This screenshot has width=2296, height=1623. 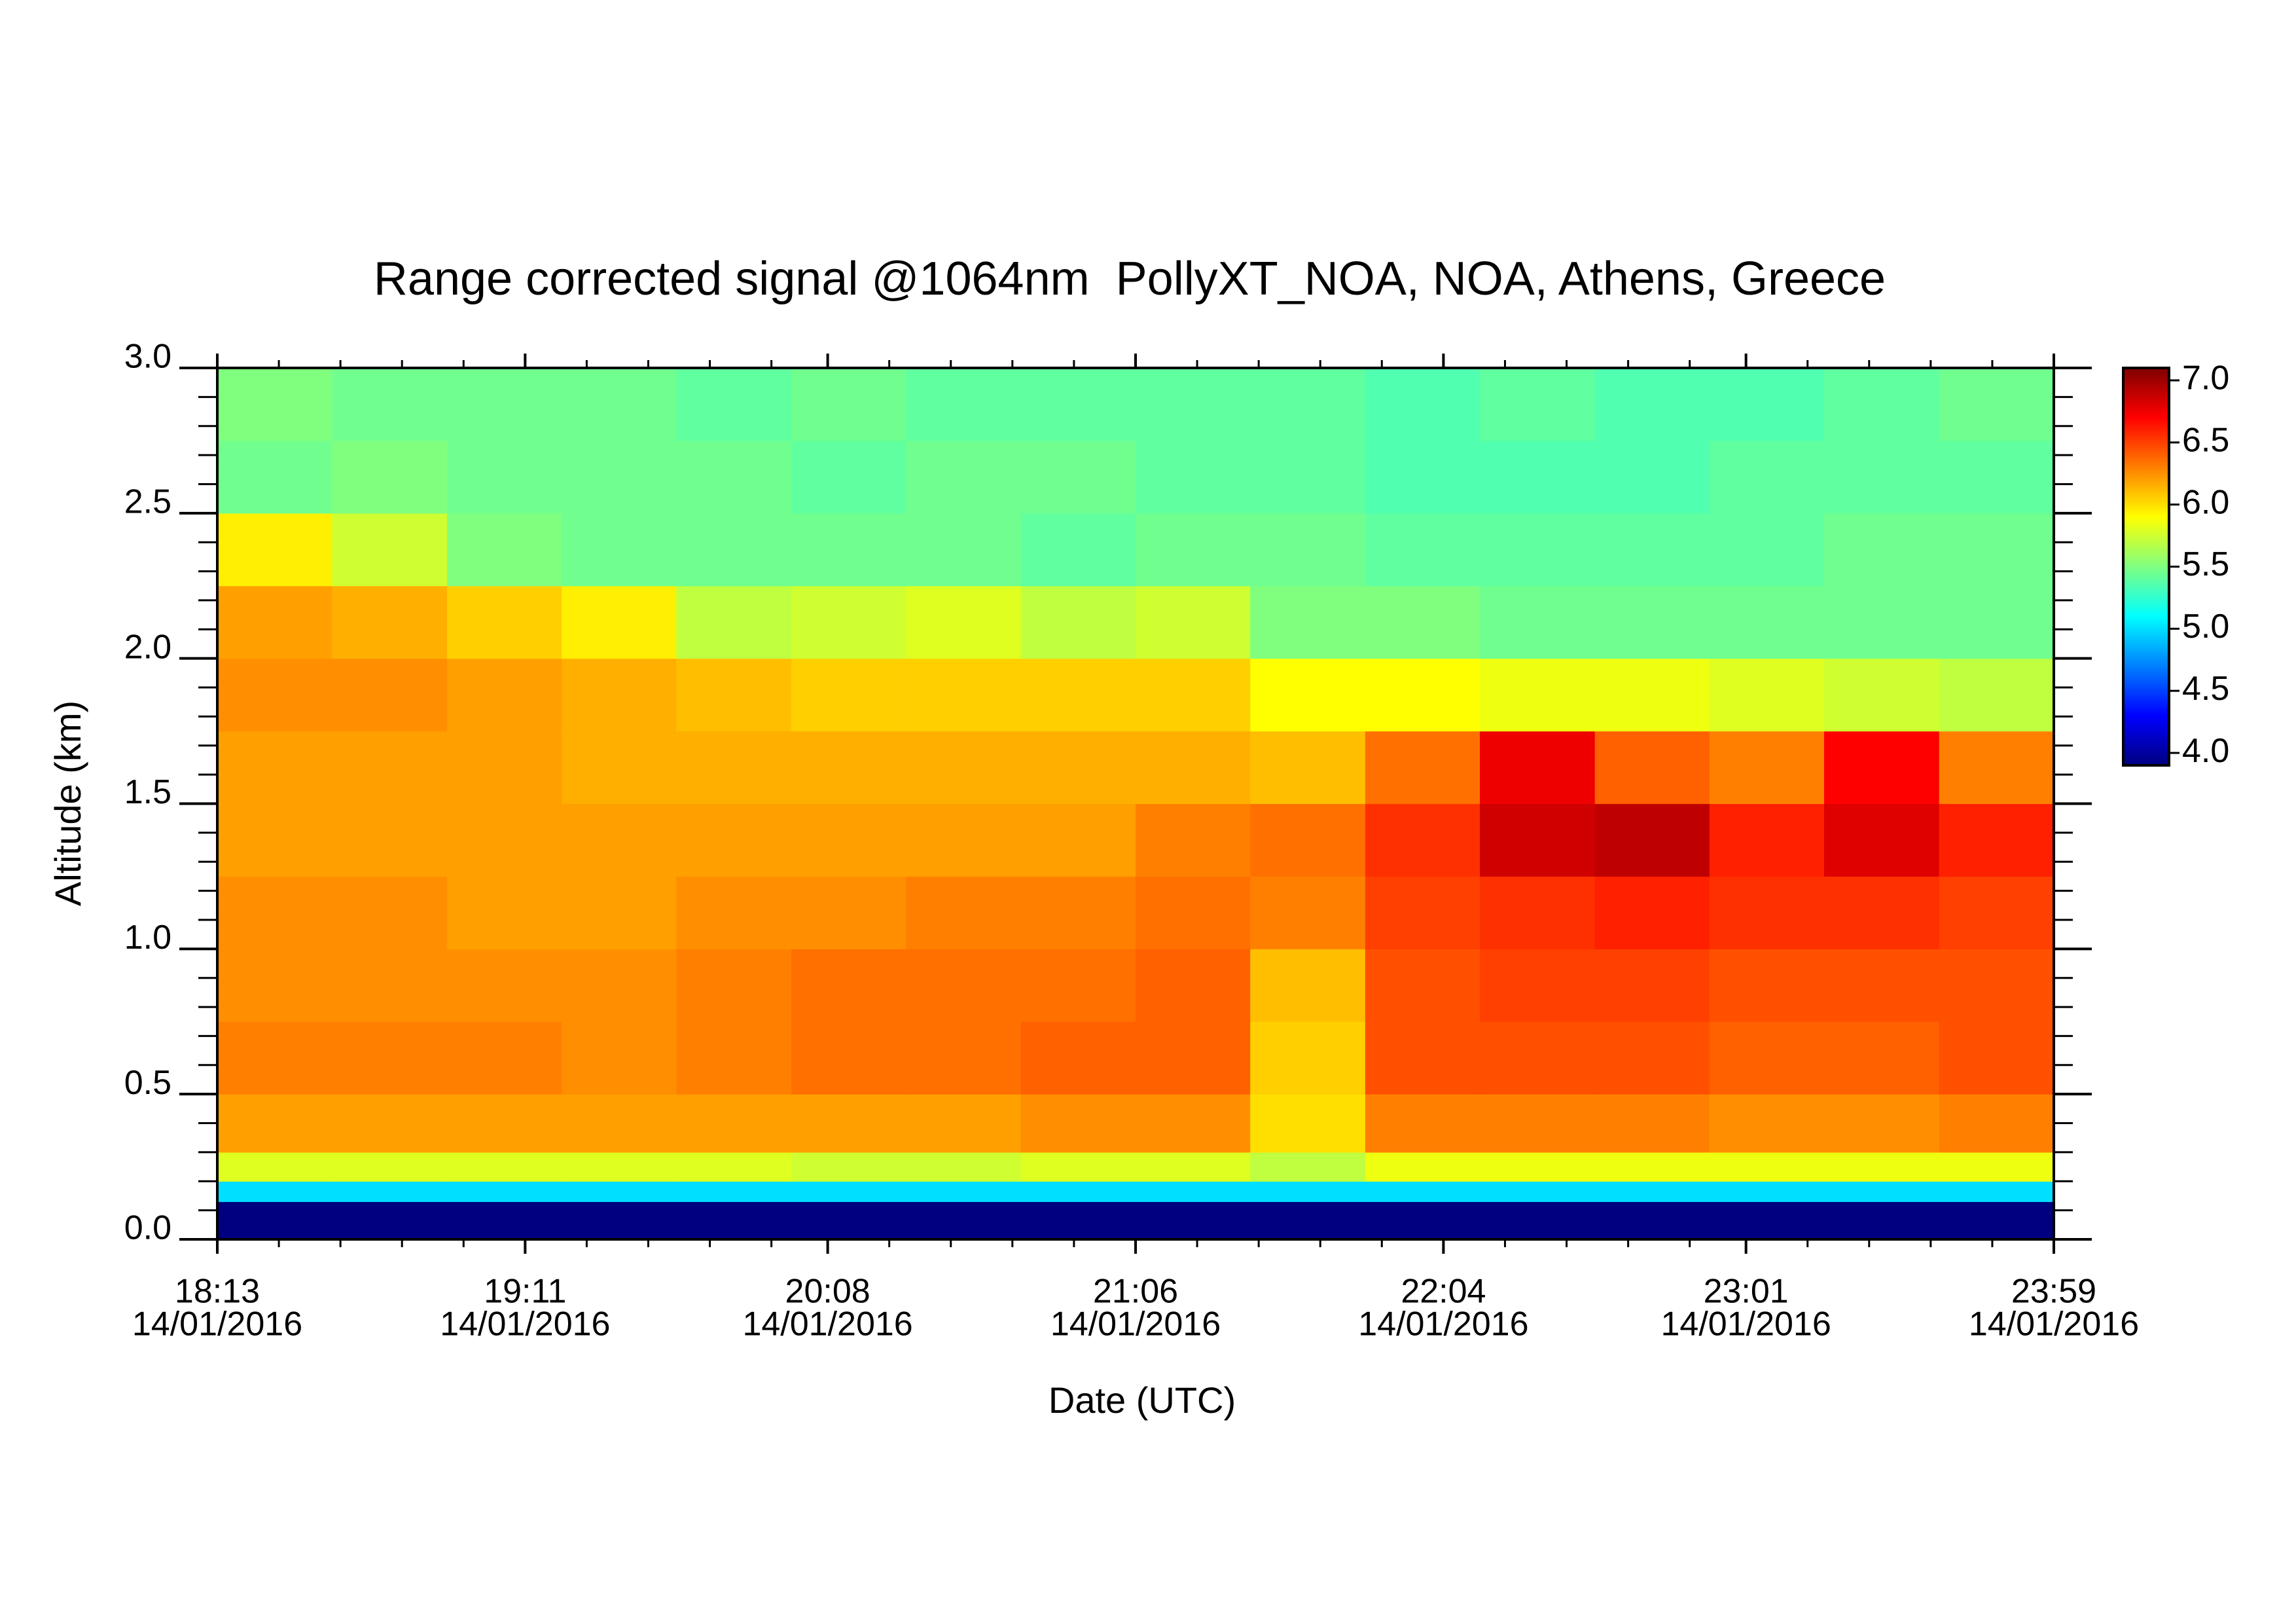 I want to click on y-tick-label: 1.5, so click(x=147, y=792).